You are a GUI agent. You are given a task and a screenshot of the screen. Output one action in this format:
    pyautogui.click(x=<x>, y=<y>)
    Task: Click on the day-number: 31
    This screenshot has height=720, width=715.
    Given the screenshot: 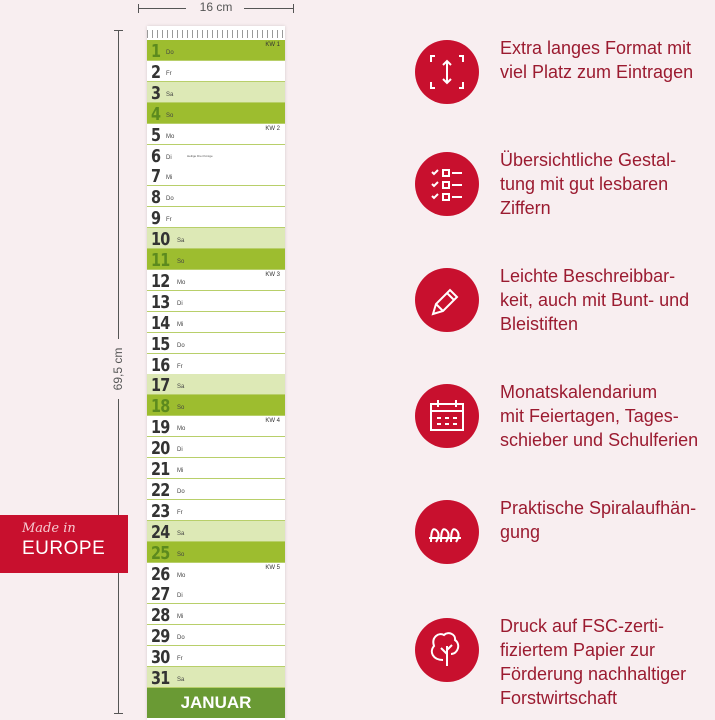 What is the action you would take?
    pyautogui.click(x=160, y=678)
    